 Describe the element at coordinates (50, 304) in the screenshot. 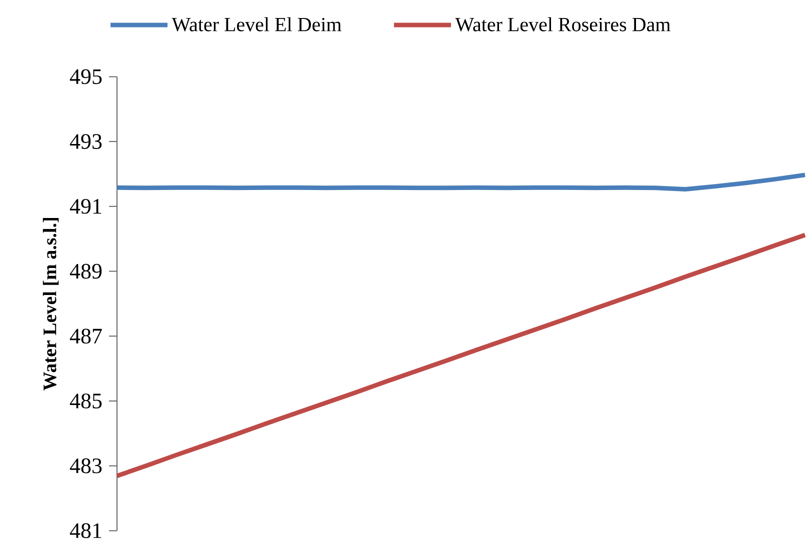

I see `y-axis-title: Water Level [m a.s.l.]` at that location.